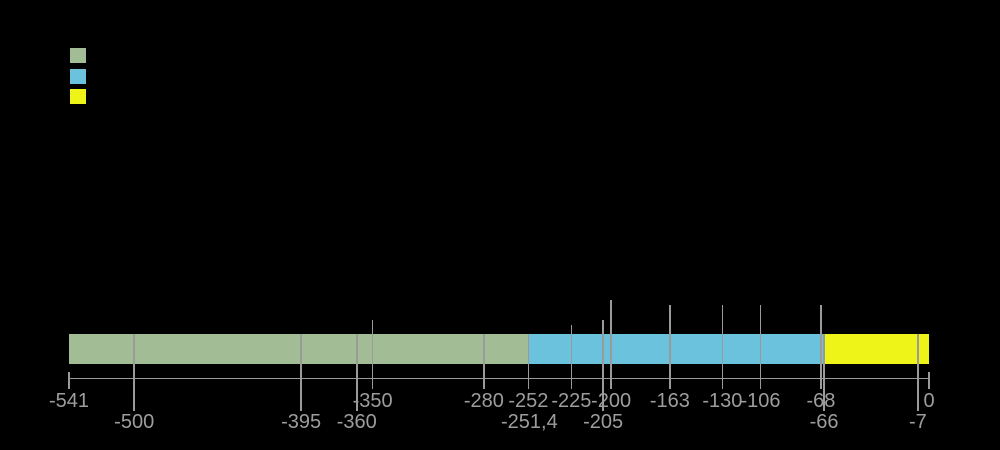  What do you see at coordinates (78, 76) in the screenshot?
I see `legend-swatch-blue` at bounding box center [78, 76].